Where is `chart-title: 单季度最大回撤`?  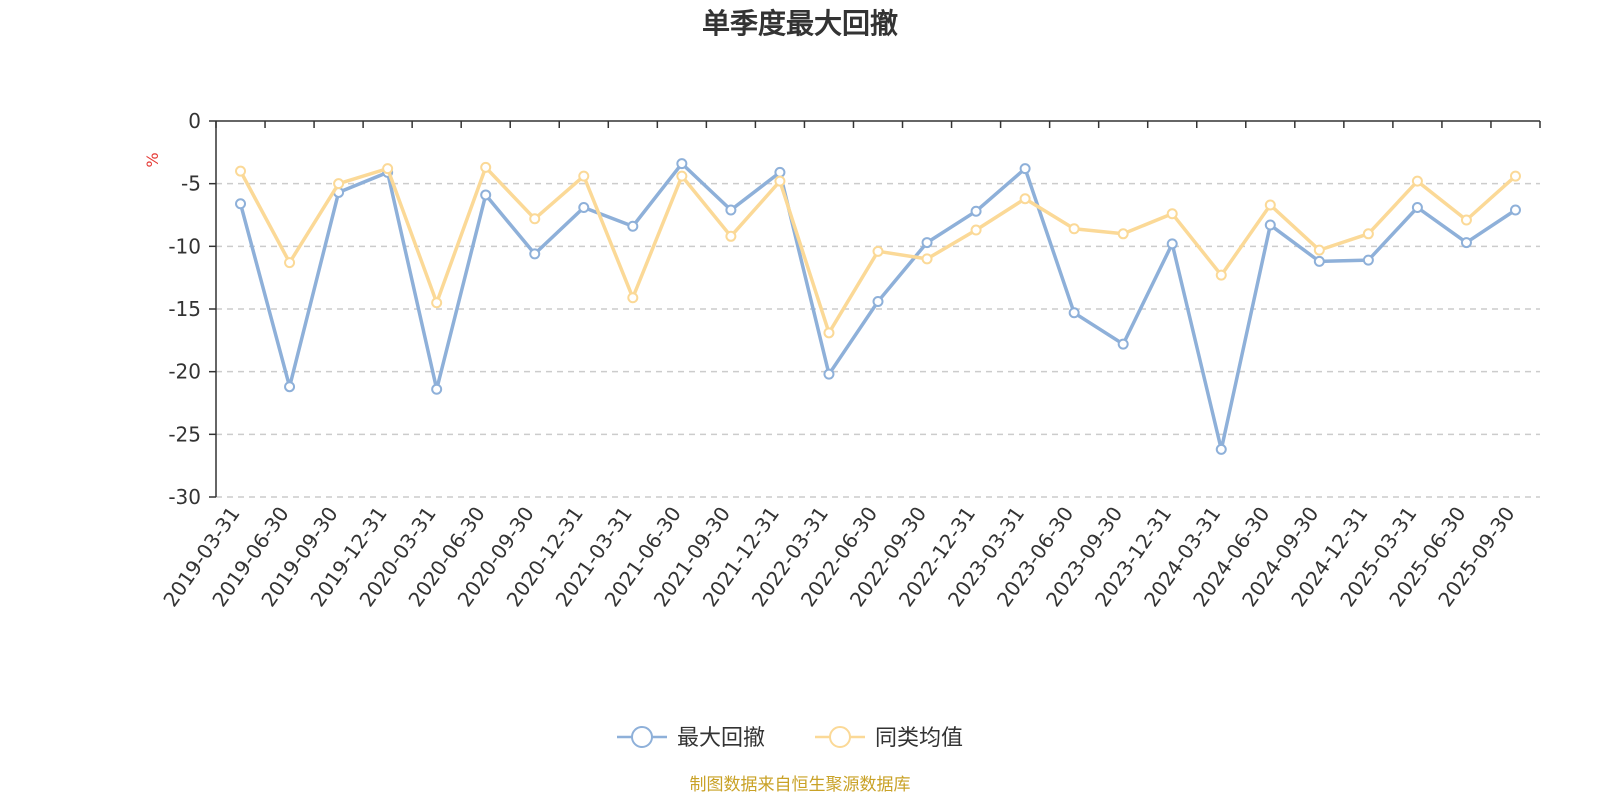
chart-title: 单季度最大回撤 is located at coordinates (800, 23).